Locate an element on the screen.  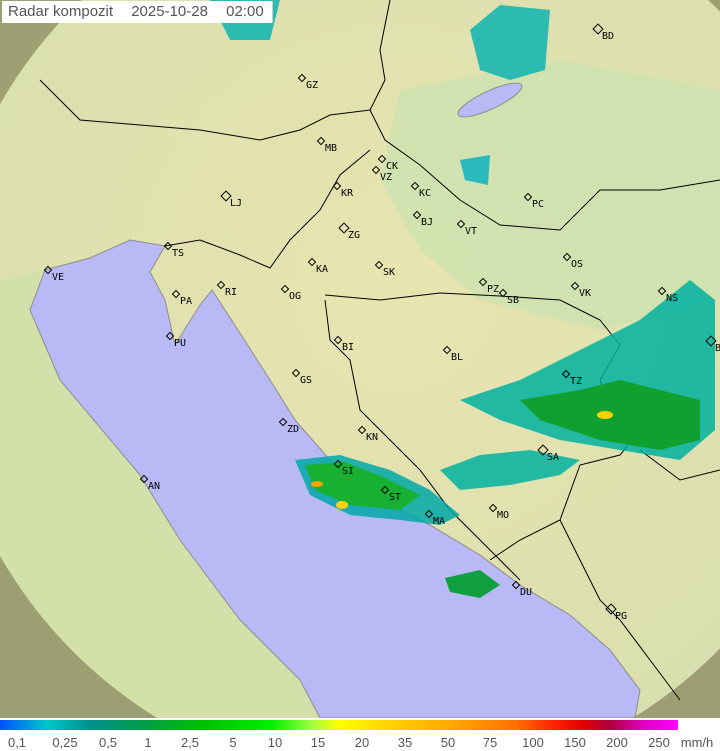
scale-tick: 50 is located at coordinates (448, 742).